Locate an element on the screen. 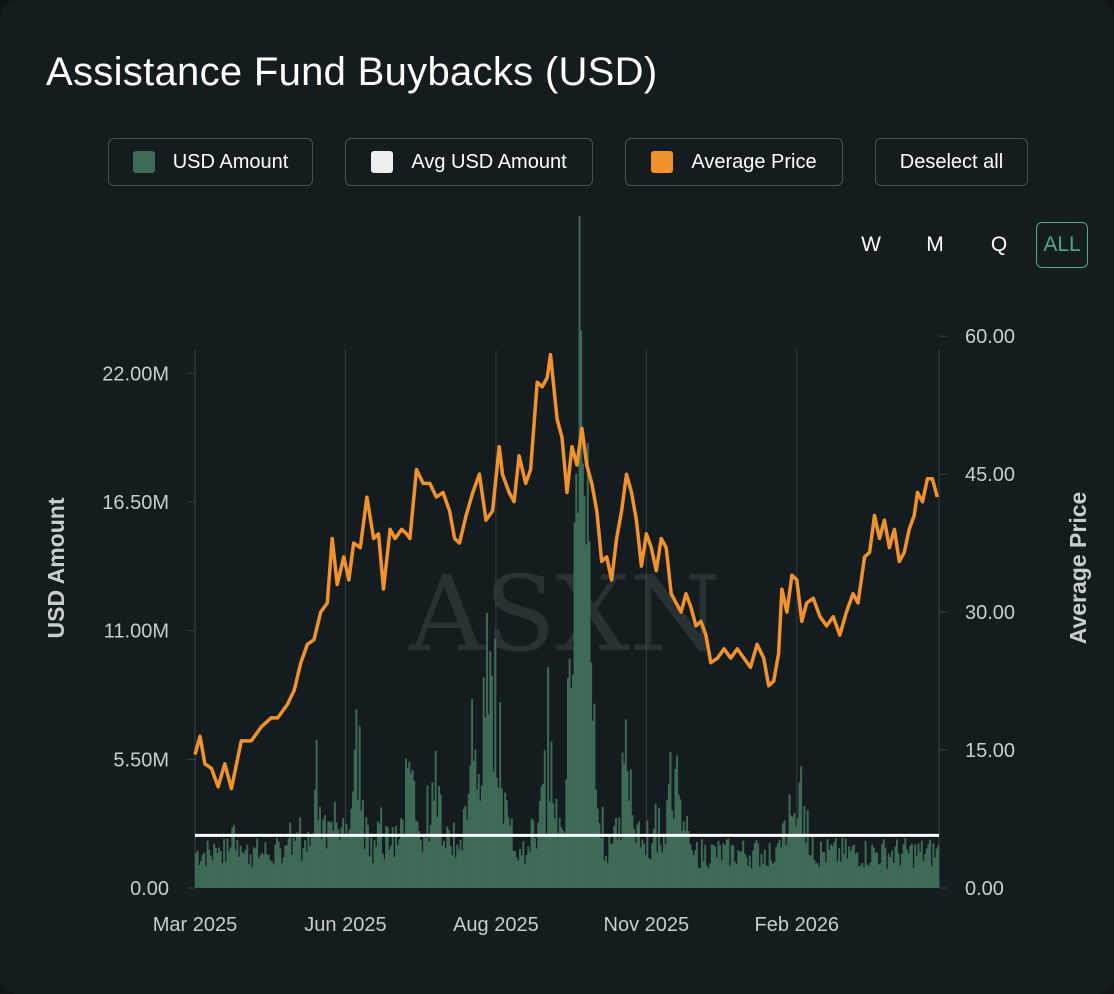 This screenshot has width=1114, height=994. legend-label-avg-usd-amount: Avg USD Amount is located at coordinates (489, 161).